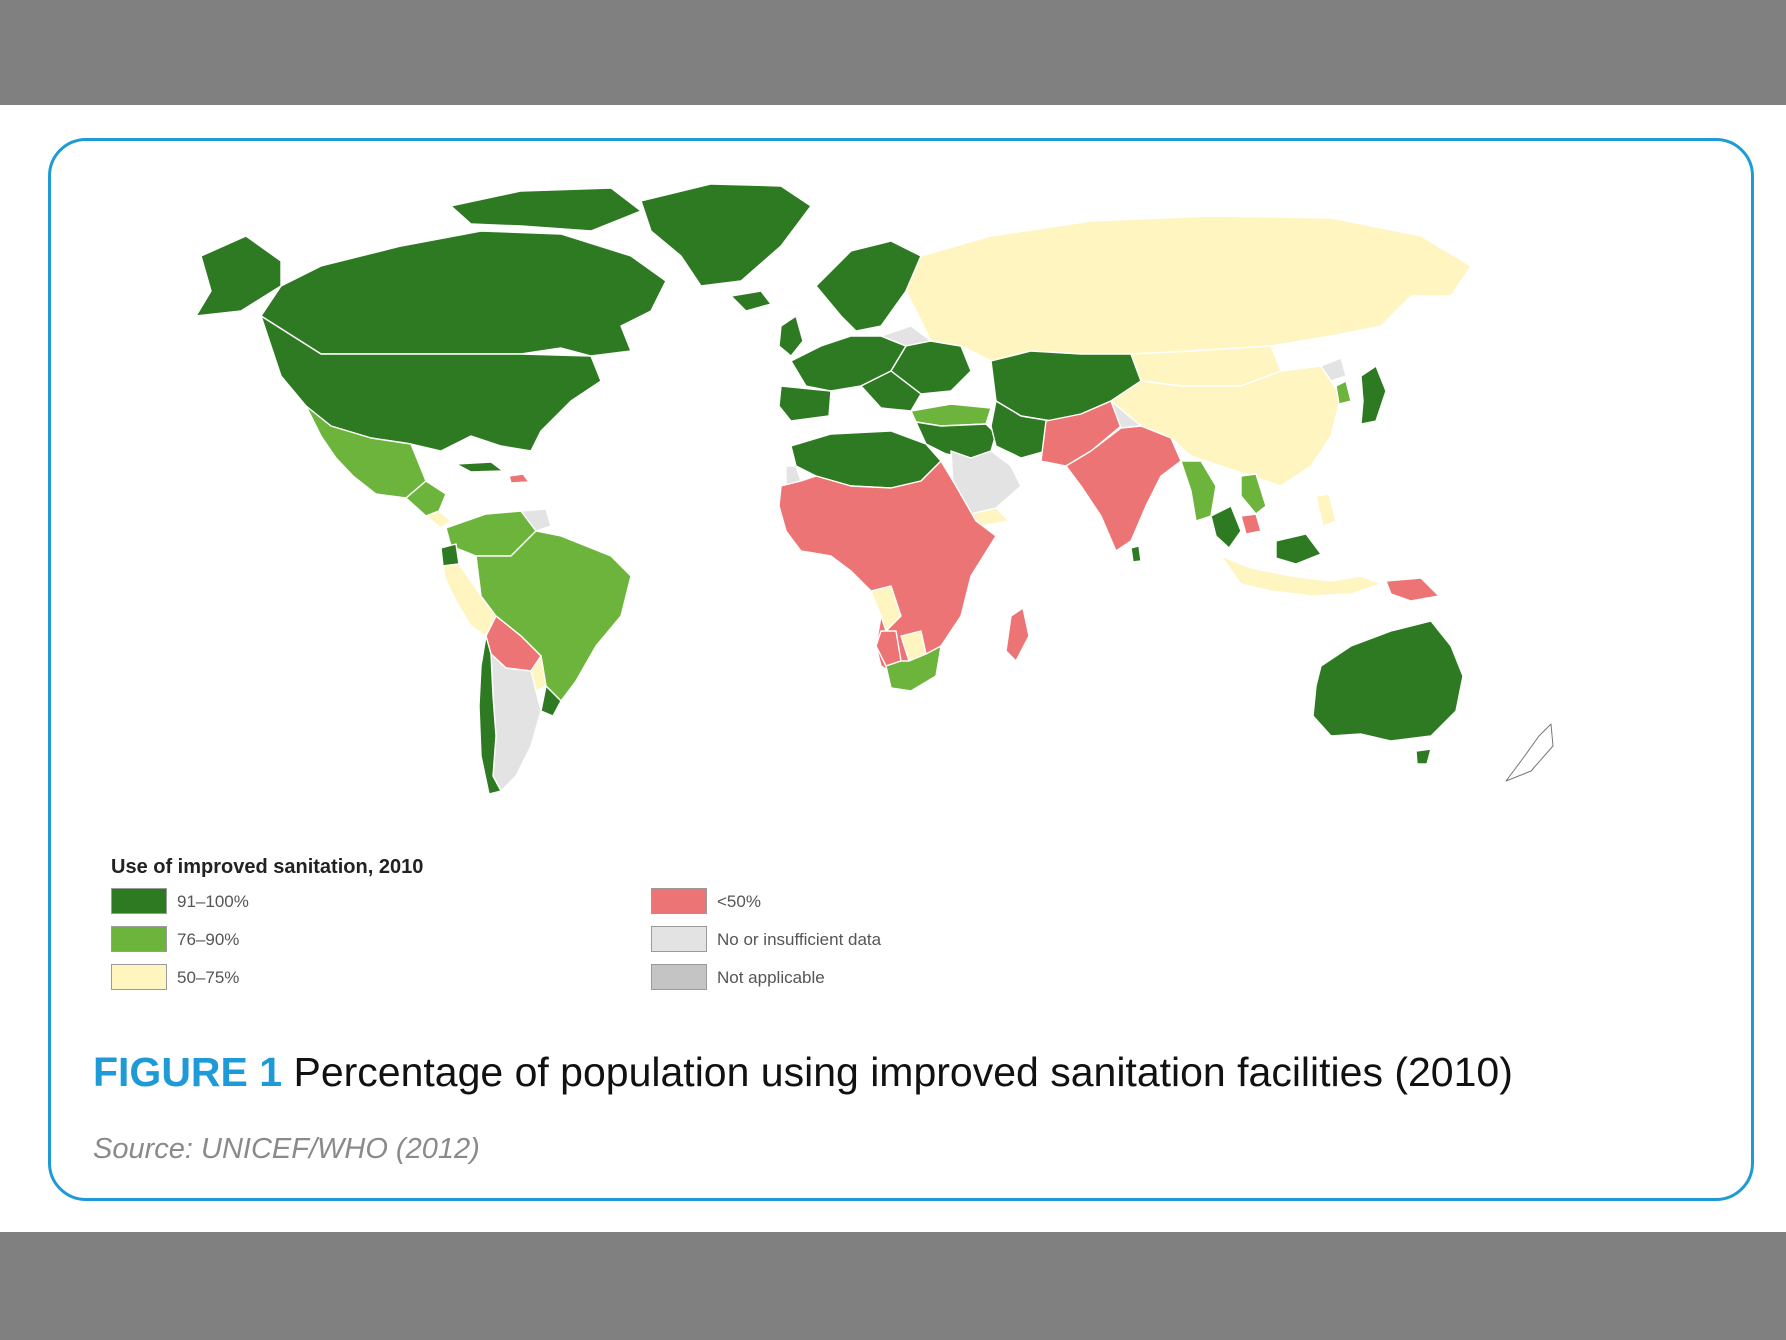  I want to click on region-hispaniola, so click(519, 478).